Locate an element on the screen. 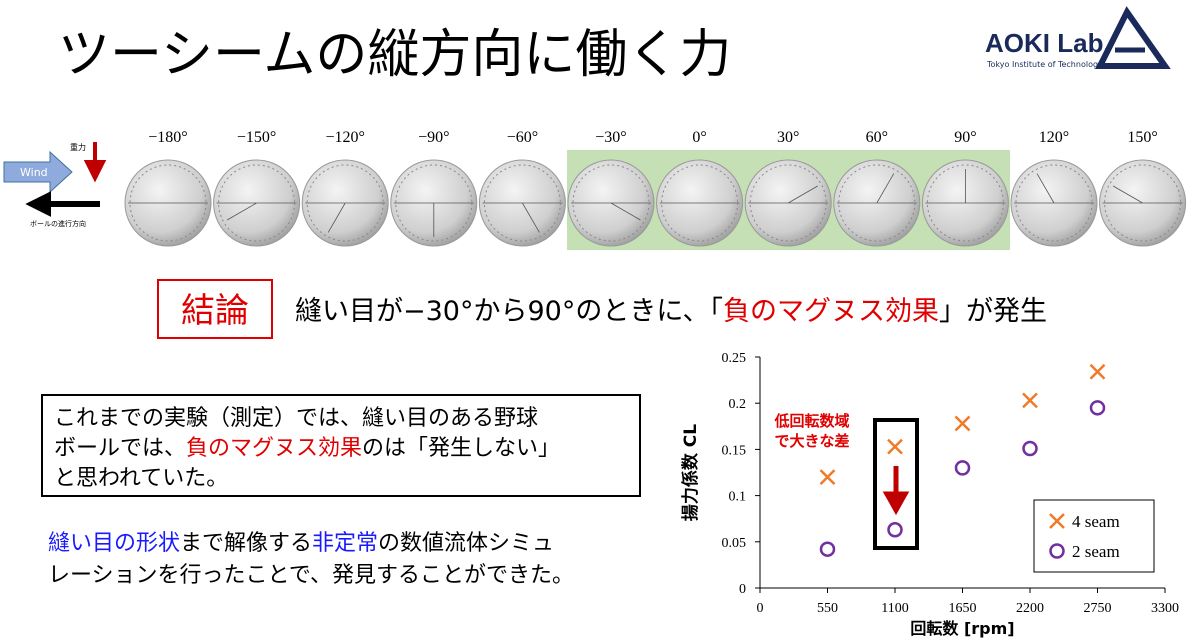  logo-mark is located at coordinates (1133, 37).